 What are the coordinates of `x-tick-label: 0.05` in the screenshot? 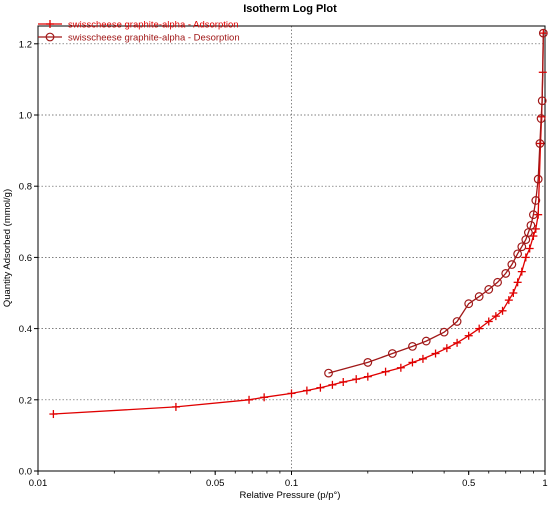 It's located at (215, 483).